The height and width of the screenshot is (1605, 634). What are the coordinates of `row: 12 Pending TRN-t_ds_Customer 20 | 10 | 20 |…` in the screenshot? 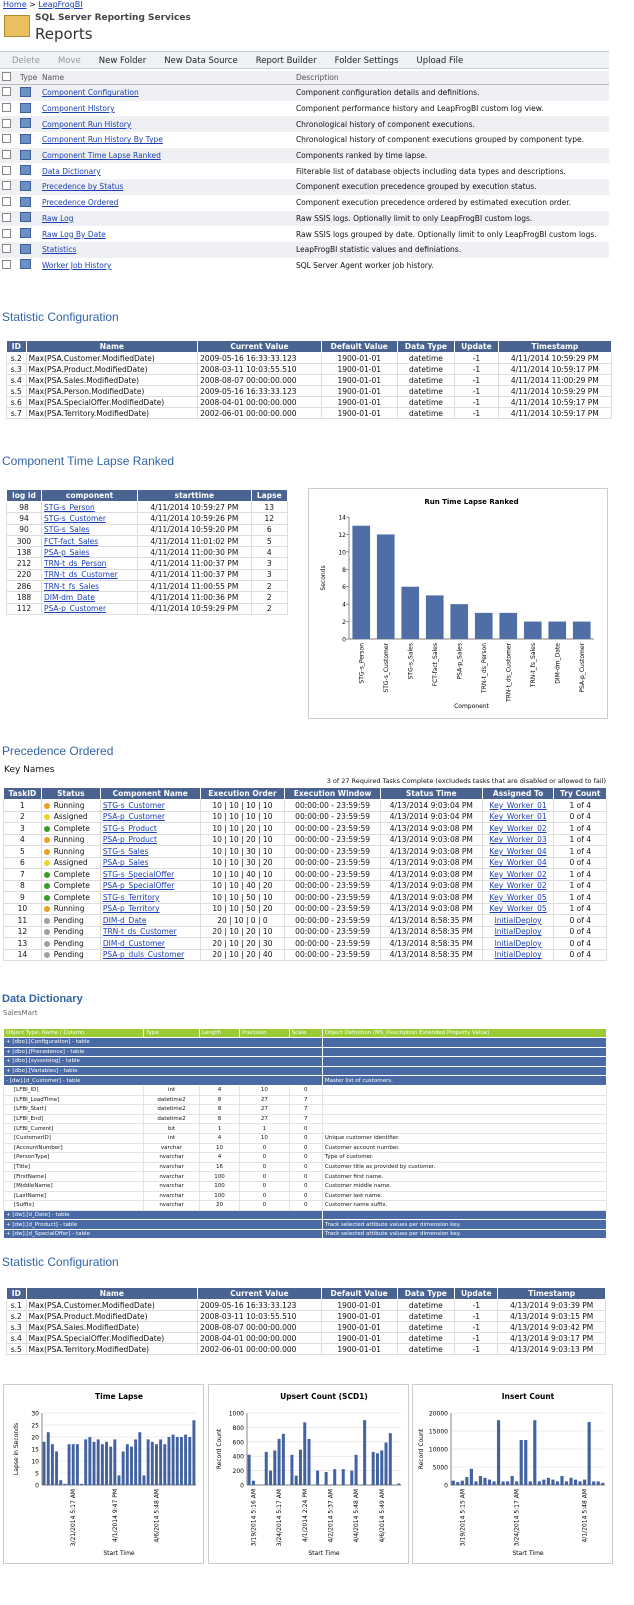 It's located at (305, 931).